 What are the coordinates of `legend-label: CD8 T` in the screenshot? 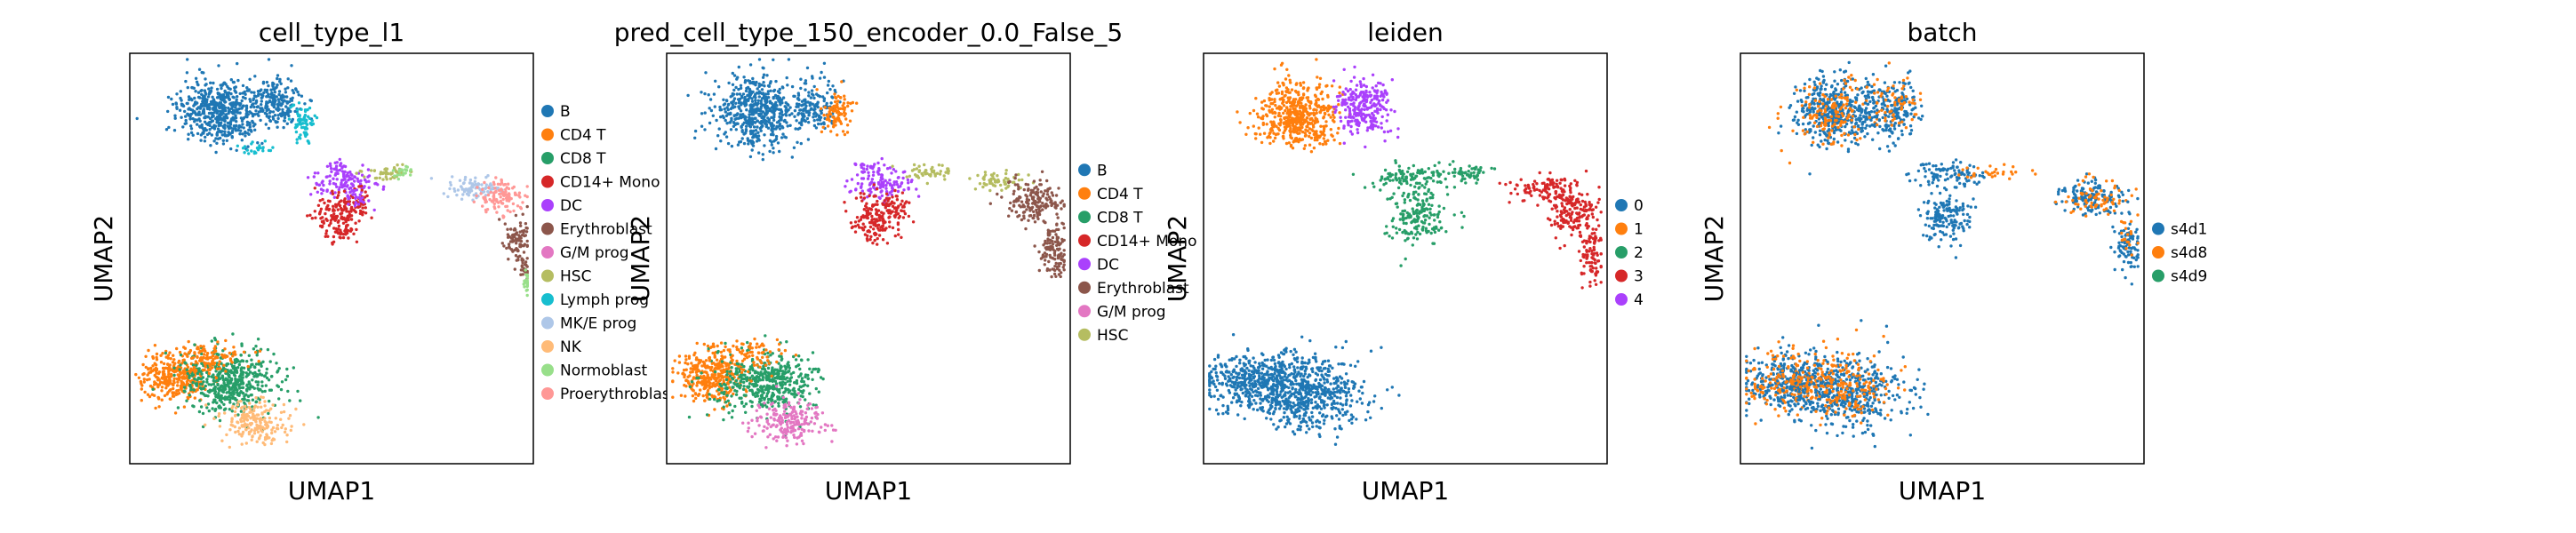 It's located at (583, 159).